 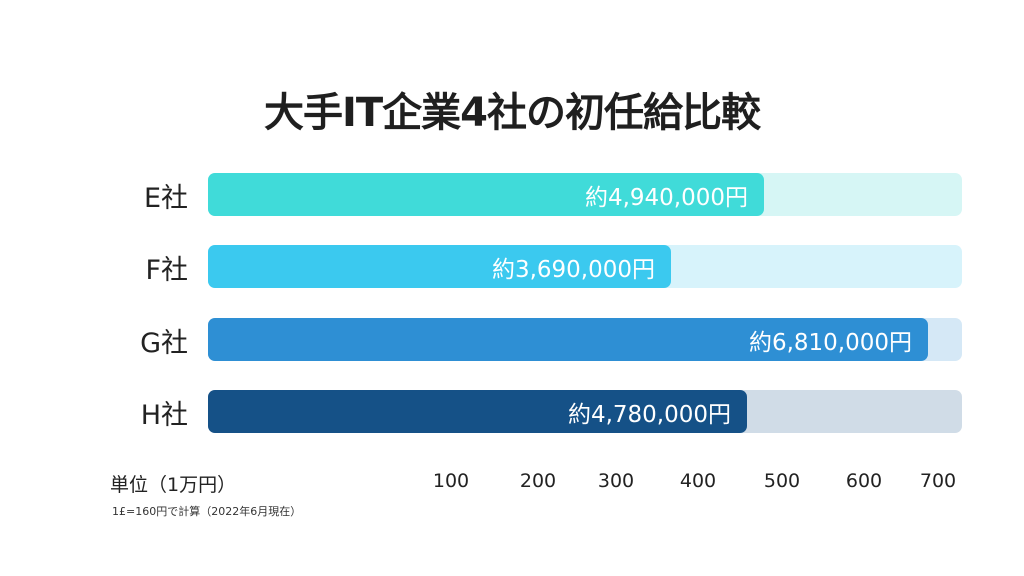 I want to click on bar-g: 約6,810,000円, so click(x=568, y=339).